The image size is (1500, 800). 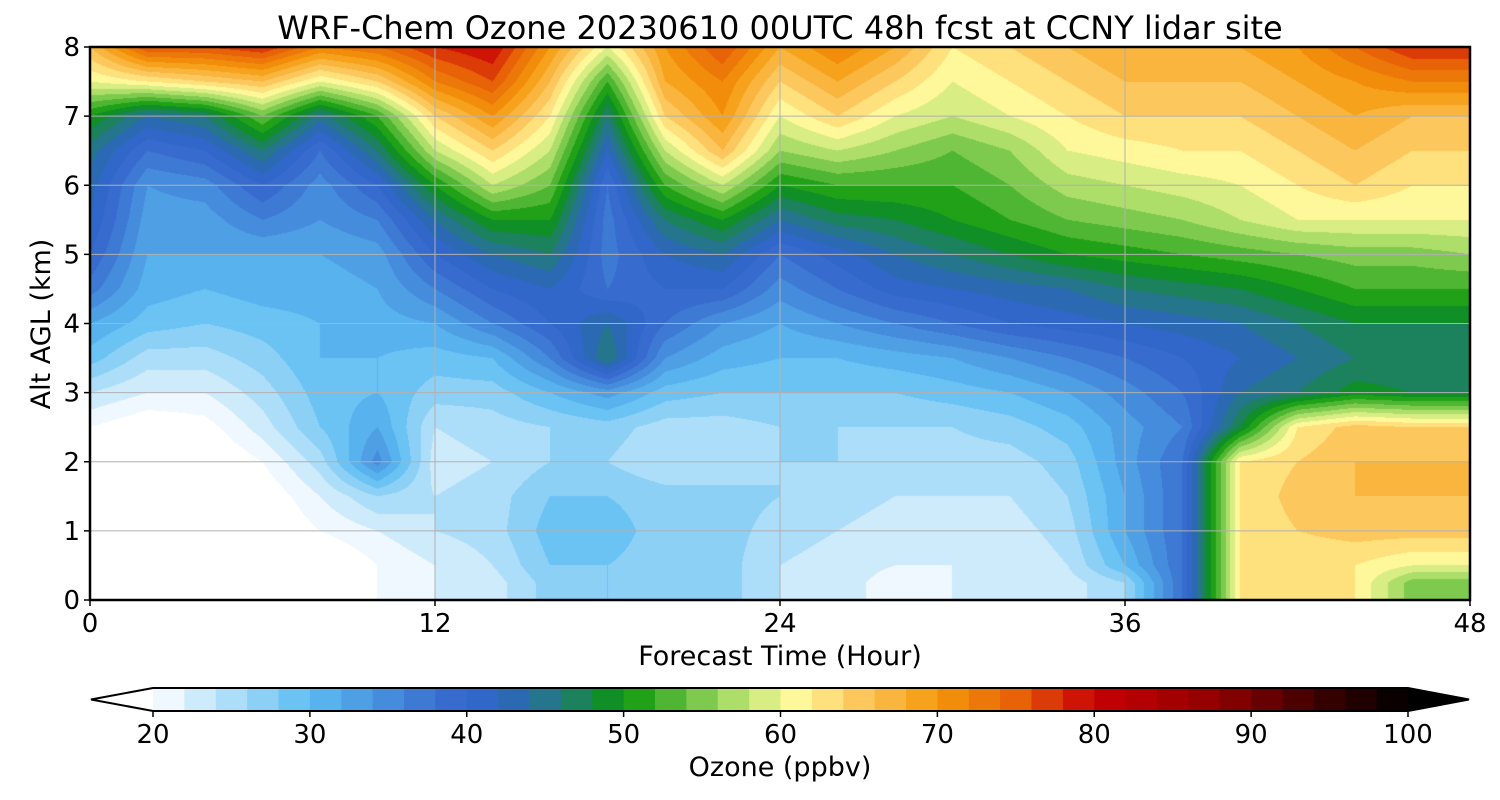 What do you see at coordinates (434, 624) in the screenshot?
I see `x-tick-label: 12` at bounding box center [434, 624].